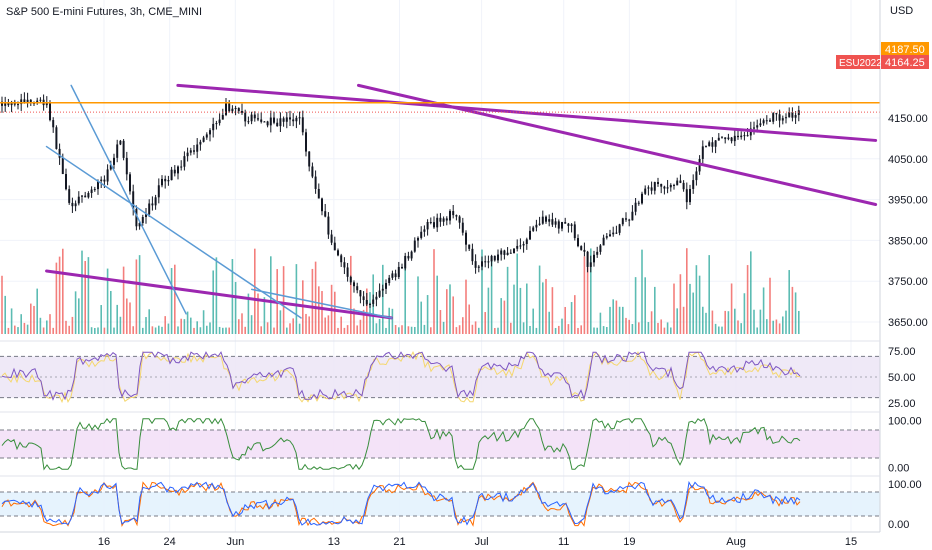 The width and height of the screenshot is (932, 550). Describe the element at coordinates (563, 542) in the screenshot. I see `x-tick-label: 11` at that location.